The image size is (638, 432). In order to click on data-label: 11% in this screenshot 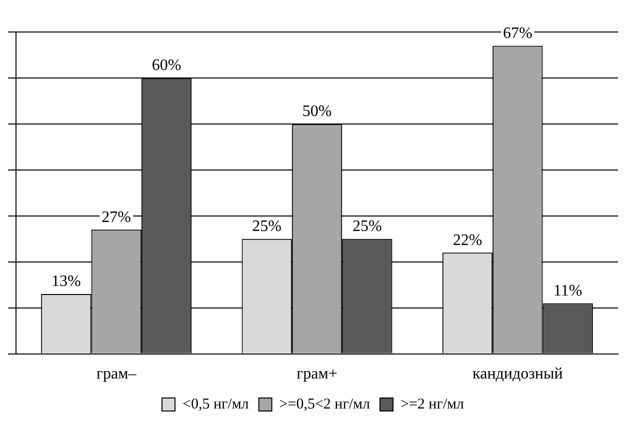, I will do `click(567, 291)`.